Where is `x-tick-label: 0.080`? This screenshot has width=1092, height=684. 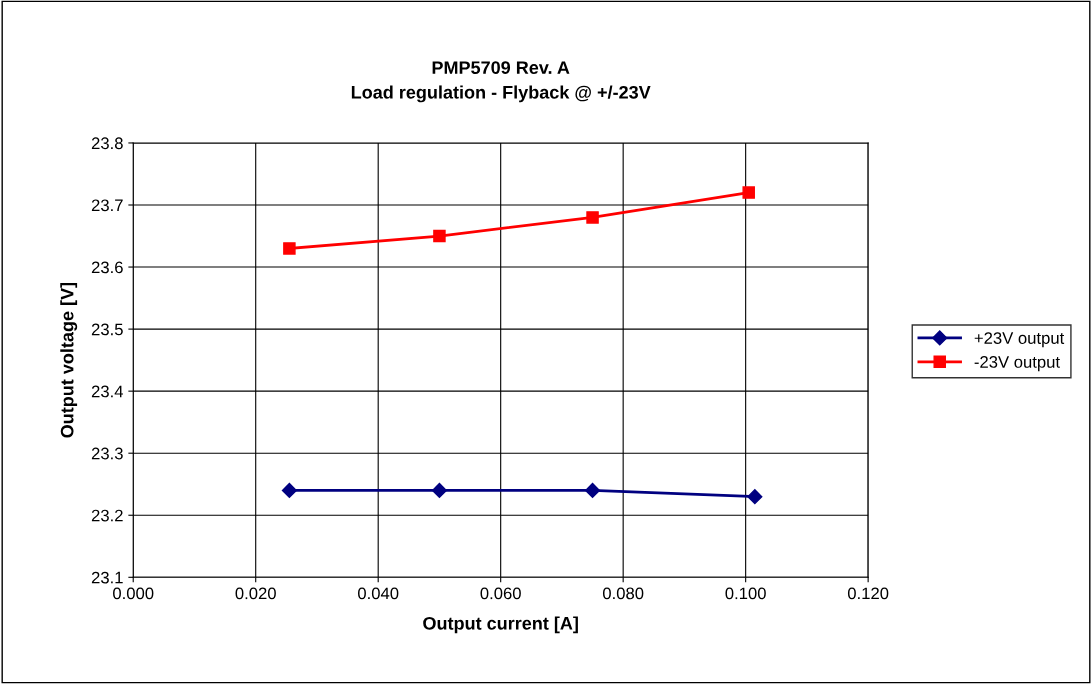
x-tick-label: 0.080 is located at coordinates (623, 593).